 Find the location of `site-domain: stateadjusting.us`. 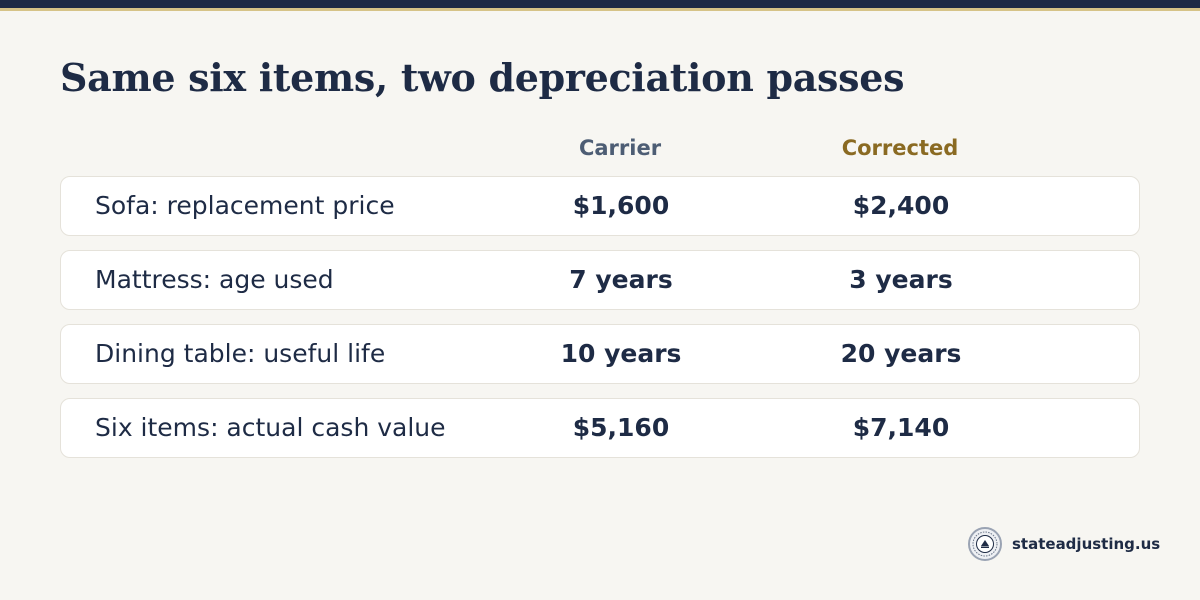

site-domain: stateadjusting.us is located at coordinates (1086, 544).